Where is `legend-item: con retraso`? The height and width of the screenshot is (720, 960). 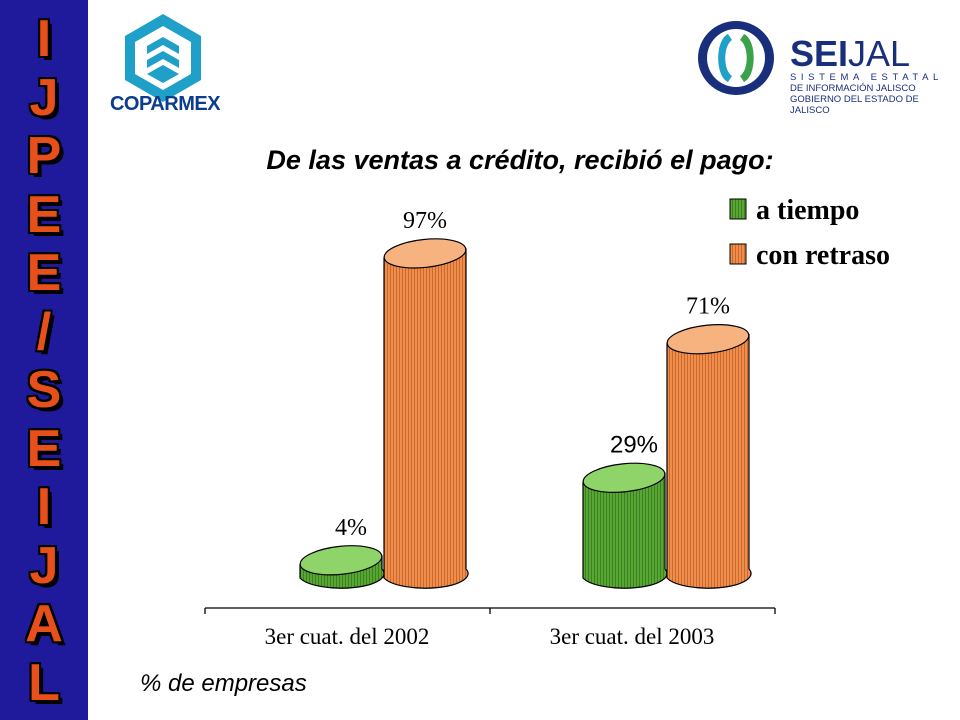
legend-item: con retraso is located at coordinates (809, 255).